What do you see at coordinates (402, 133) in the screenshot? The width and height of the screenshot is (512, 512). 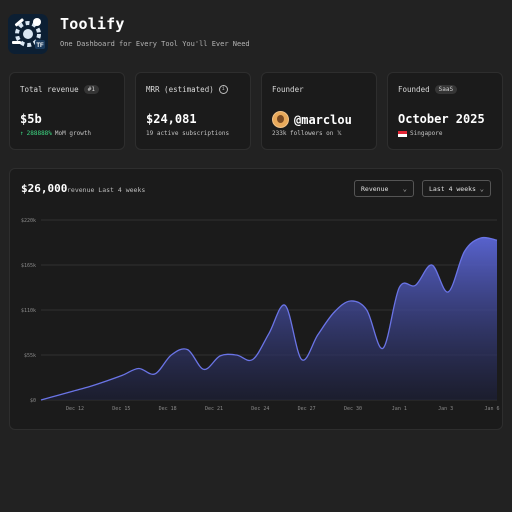 I see `singapore-flag-icon` at bounding box center [402, 133].